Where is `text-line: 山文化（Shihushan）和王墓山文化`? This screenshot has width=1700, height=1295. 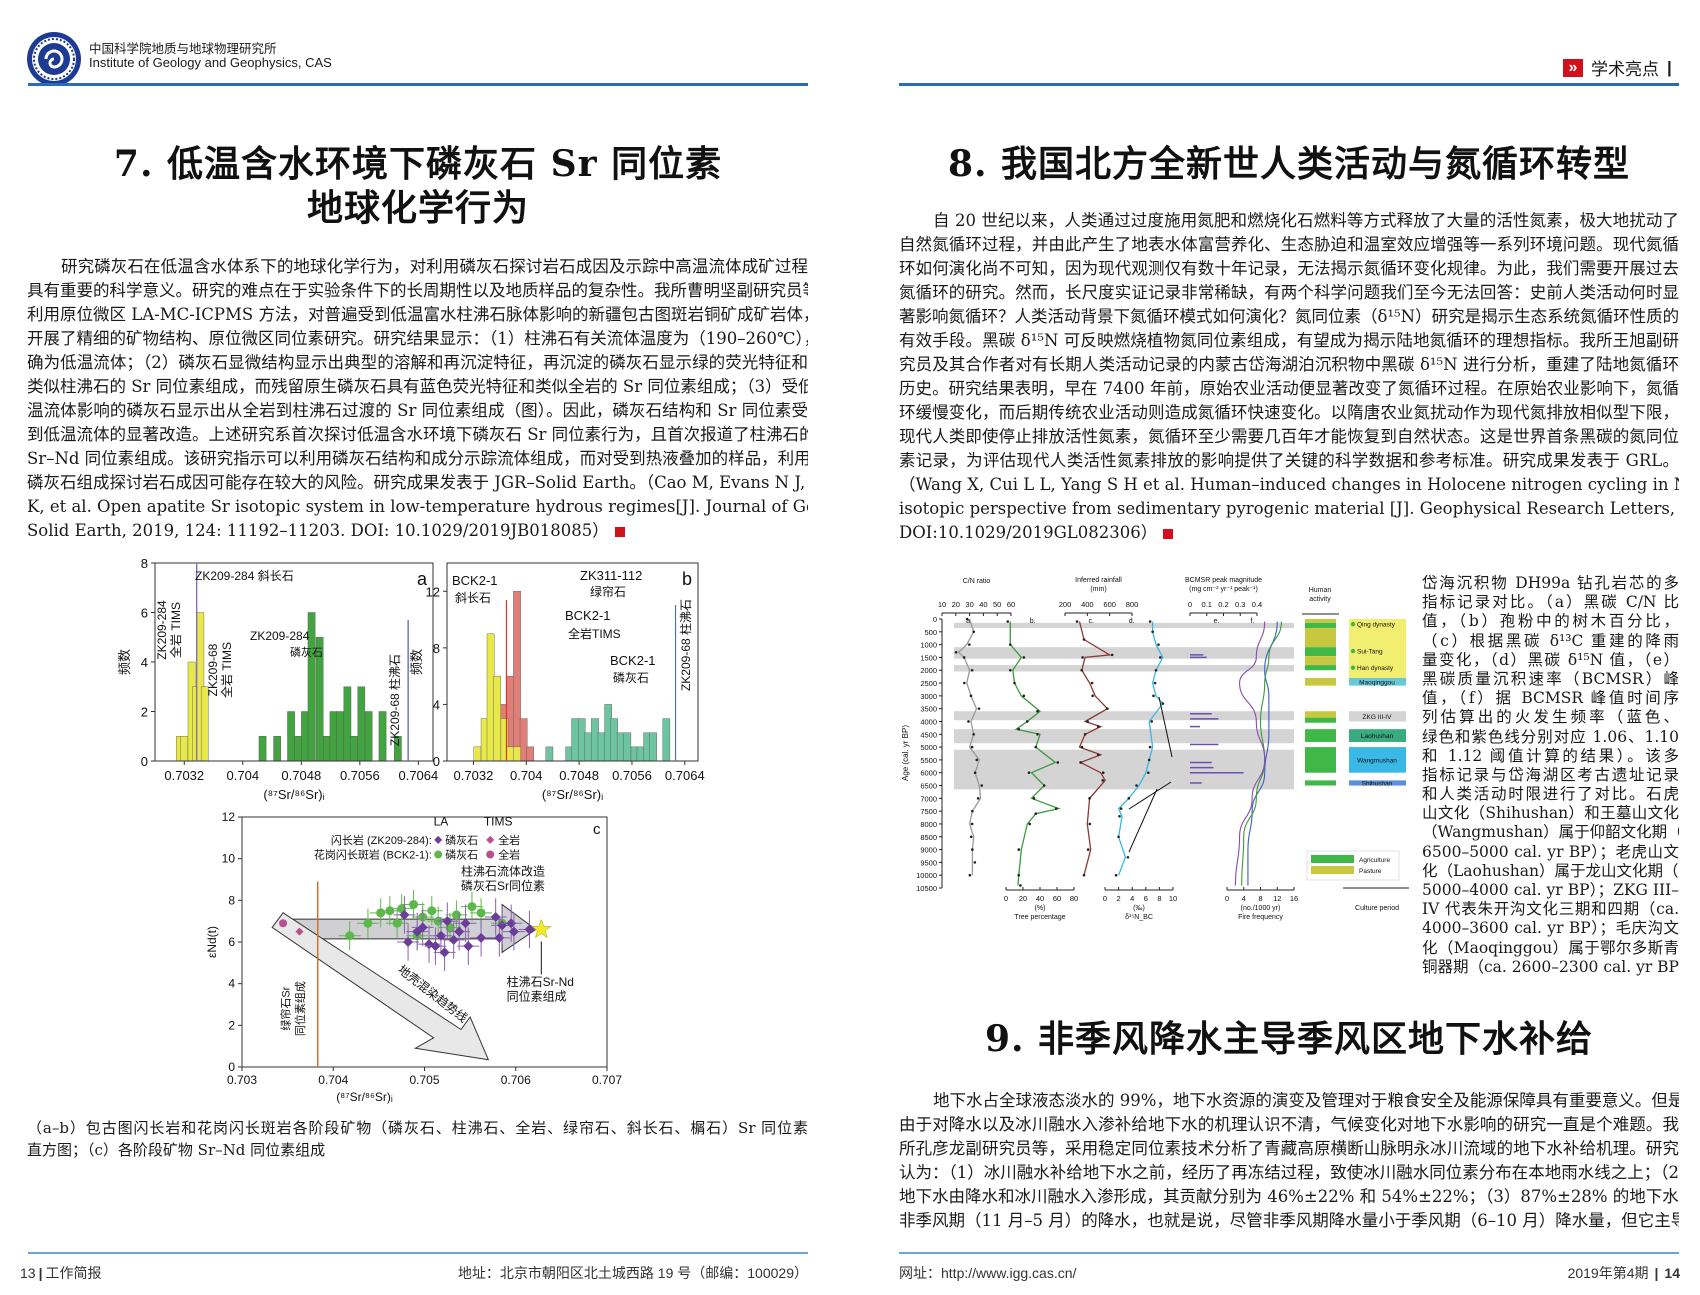
text-line: 山文化（Shihushan）和王墓山文化 is located at coordinates (1550, 813).